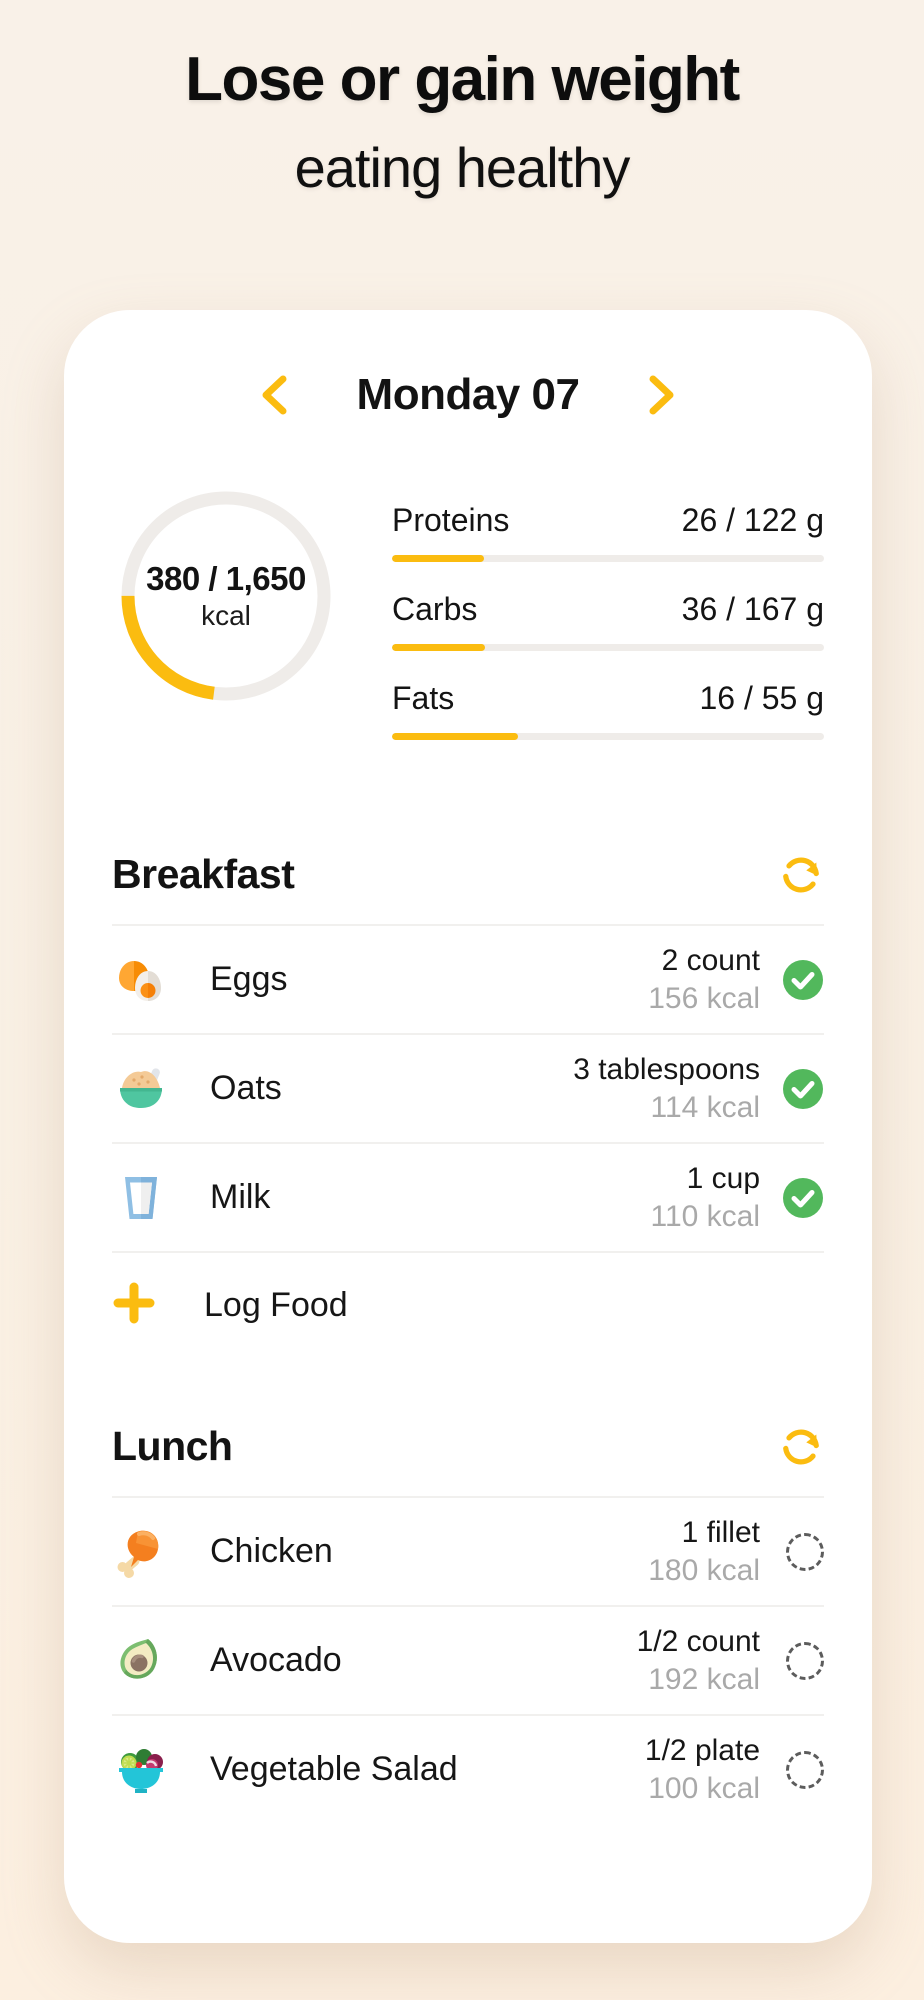 Image resolution: width=924 pixels, height=2000 pixels. Describe the element at coordinates (172, 1446) in the screenshot. I see `section-title-lunch: Lunch` at that location.